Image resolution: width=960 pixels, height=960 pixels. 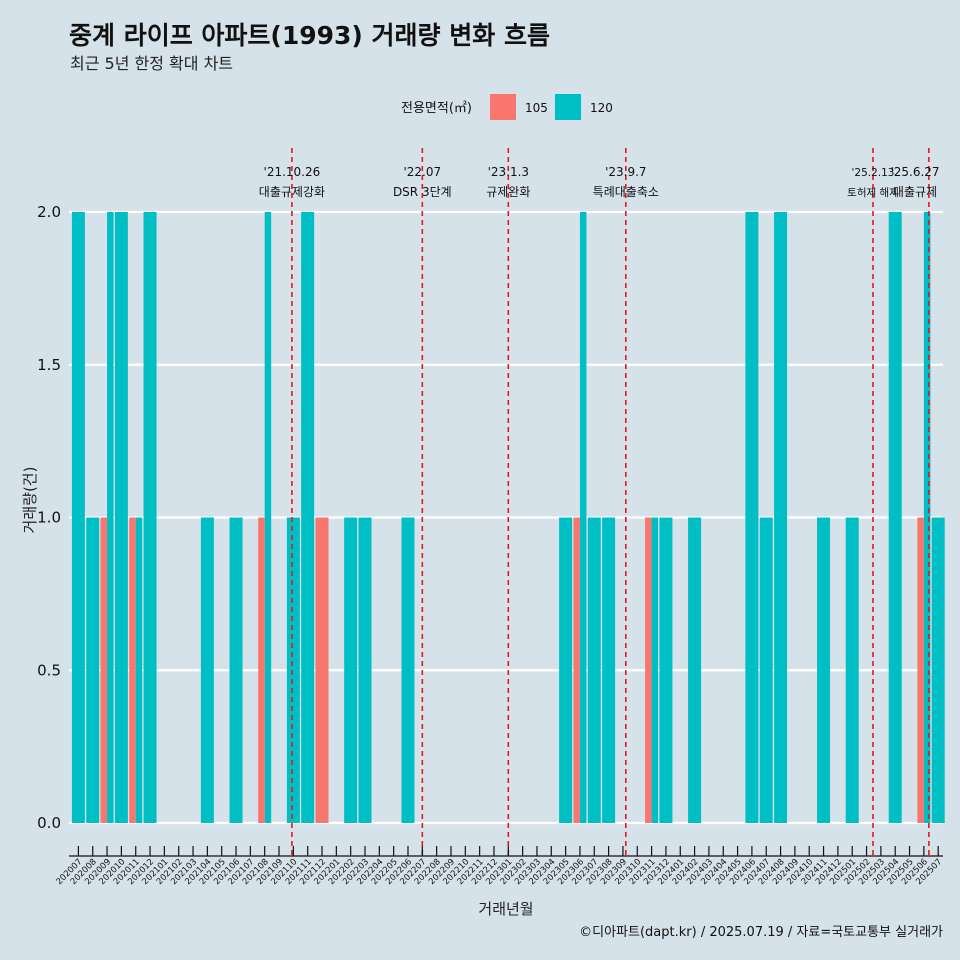 What do you see at coordinates (292, 172) in the screenshot?
I see `event-date-label: '21.10.26` at bounding box center [292, 172].